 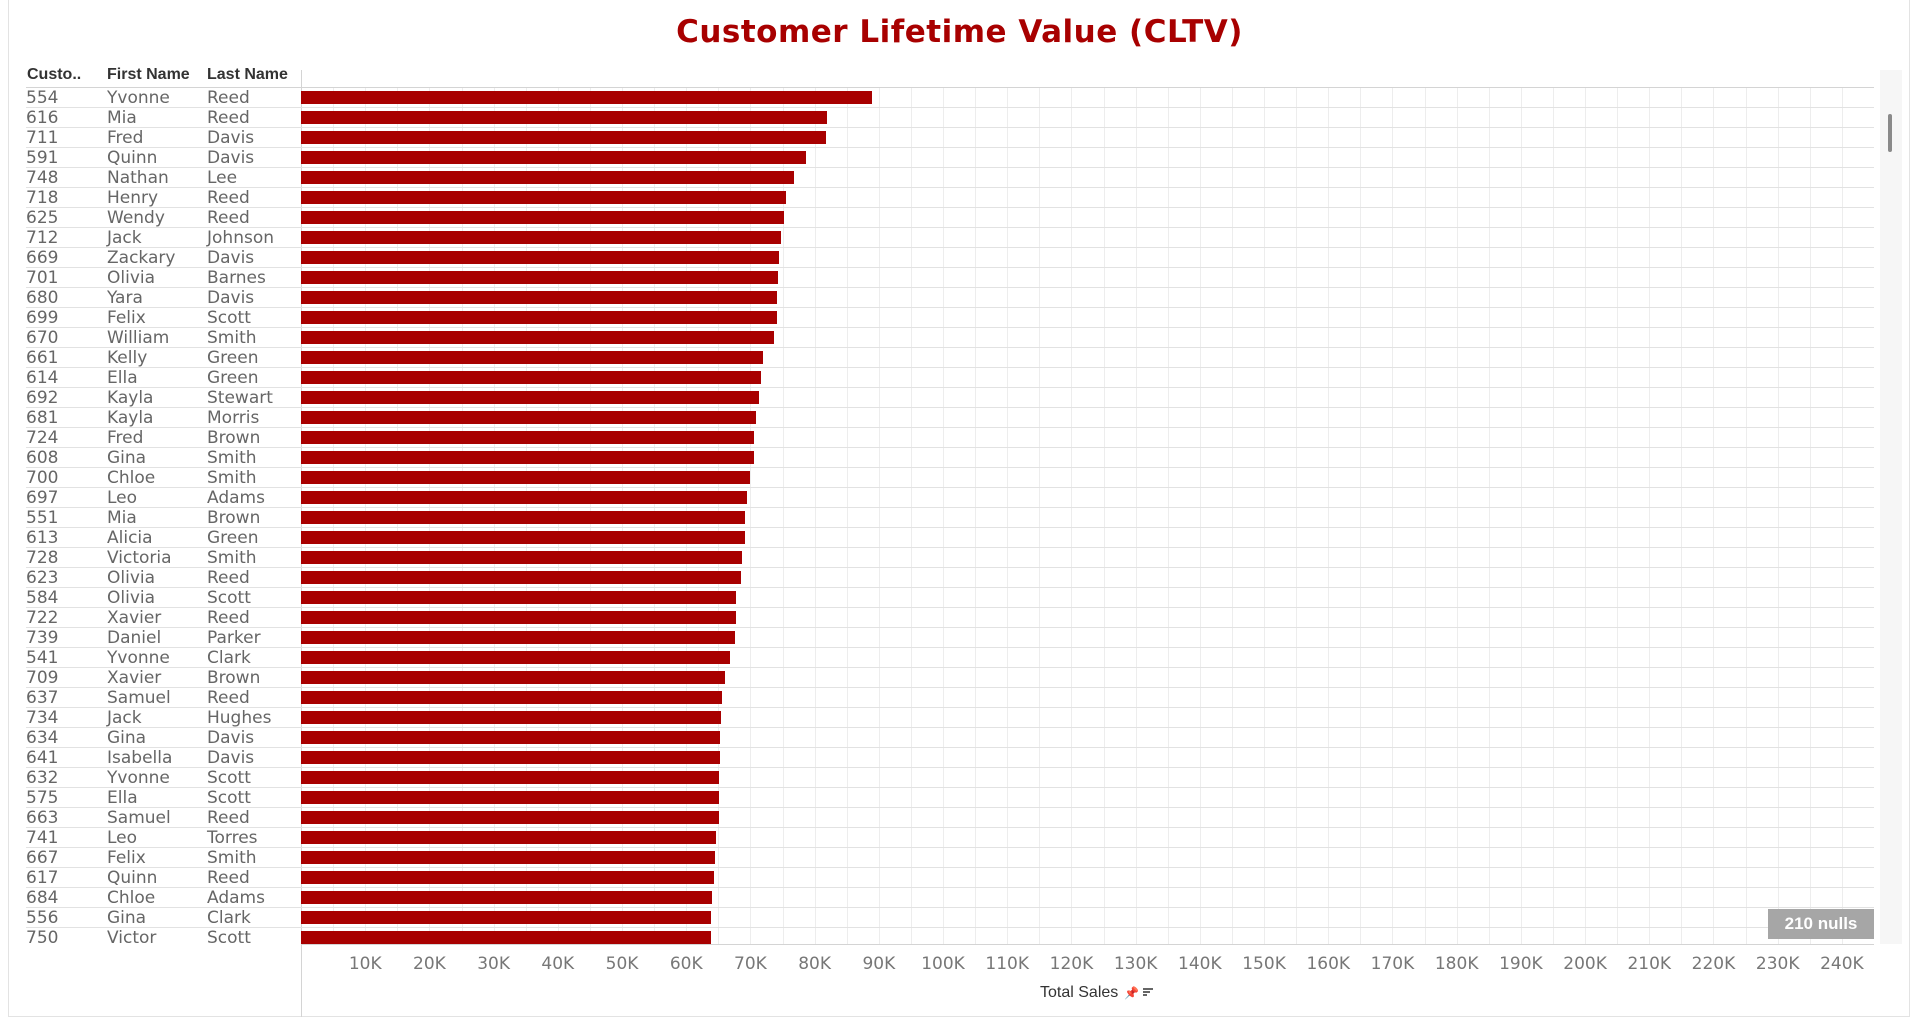 I want to click on customer-id-cell: 692, so click(x=42, y=398).